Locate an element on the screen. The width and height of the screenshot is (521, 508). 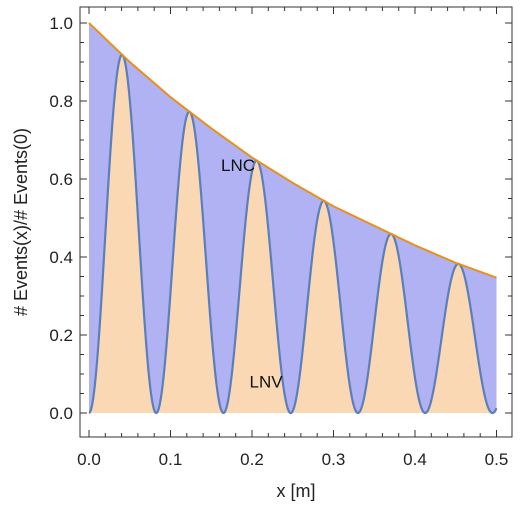
y-tick-label: 0.4 is located at coordinates (61, 257).